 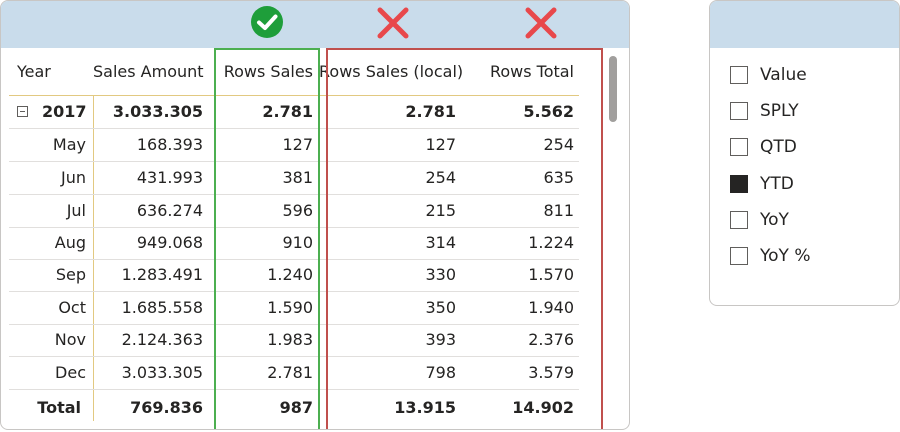 What do you see at coordinates (548, 111) in the screenshot?
I see `cell-rows-total: 5.562` at bounding box center [548, 111].